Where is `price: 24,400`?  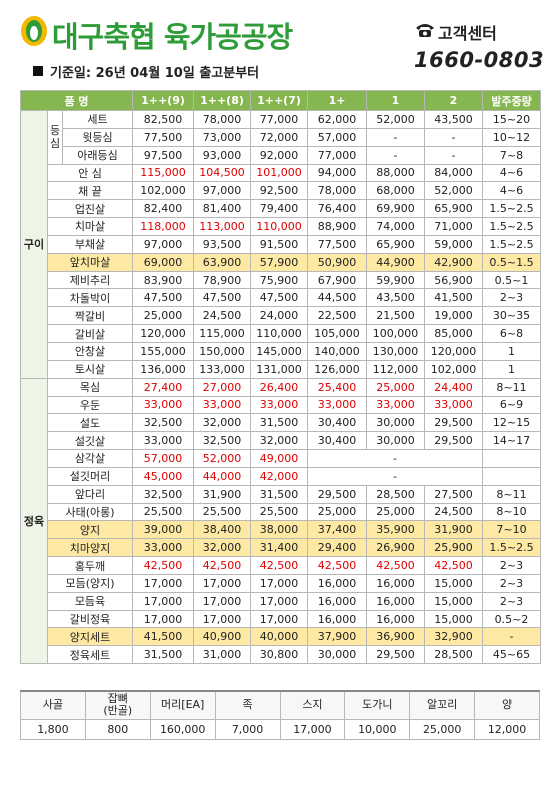
price: 24,400 is located at coordinates (453, 387).